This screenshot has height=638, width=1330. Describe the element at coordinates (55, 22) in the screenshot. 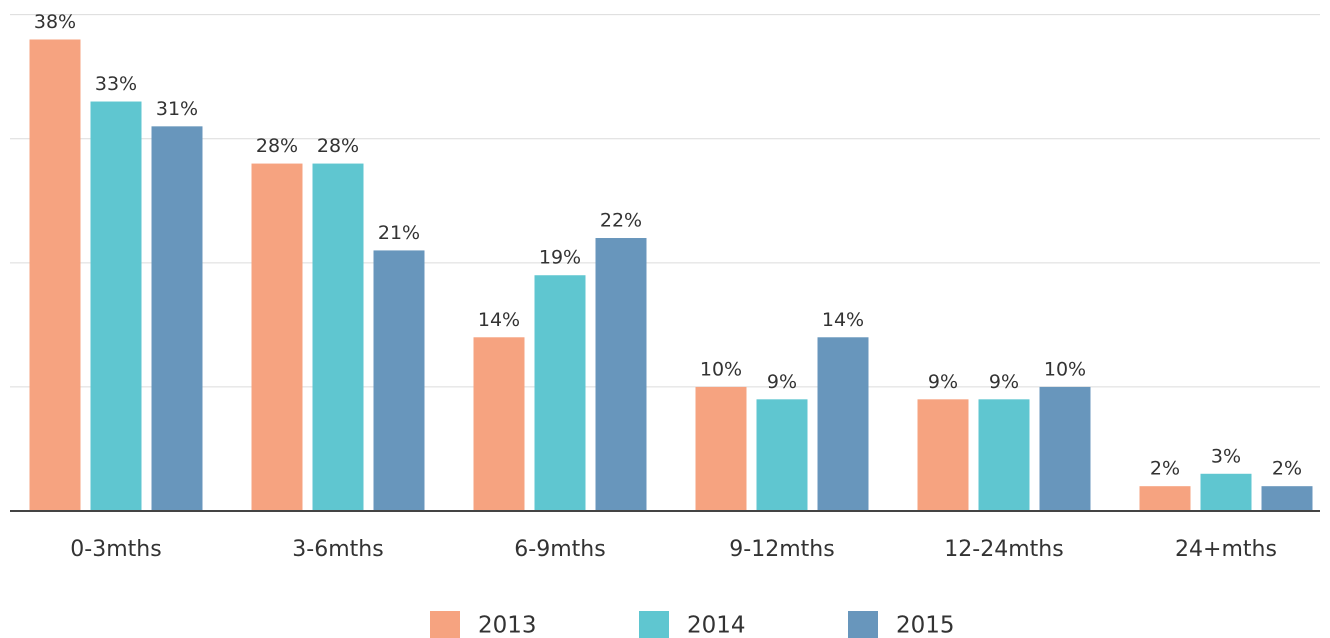

I see `value-label: 38%` at that location.